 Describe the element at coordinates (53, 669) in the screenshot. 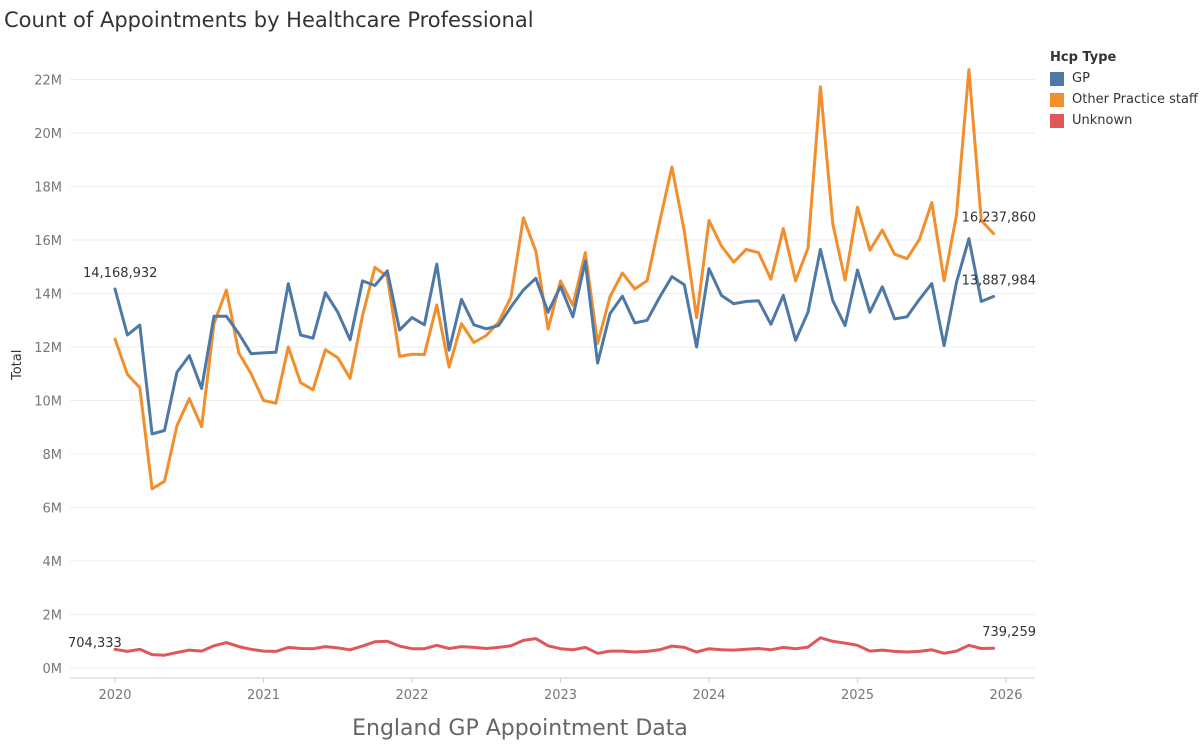

I see `y-tick-0M: 0M` at that location.